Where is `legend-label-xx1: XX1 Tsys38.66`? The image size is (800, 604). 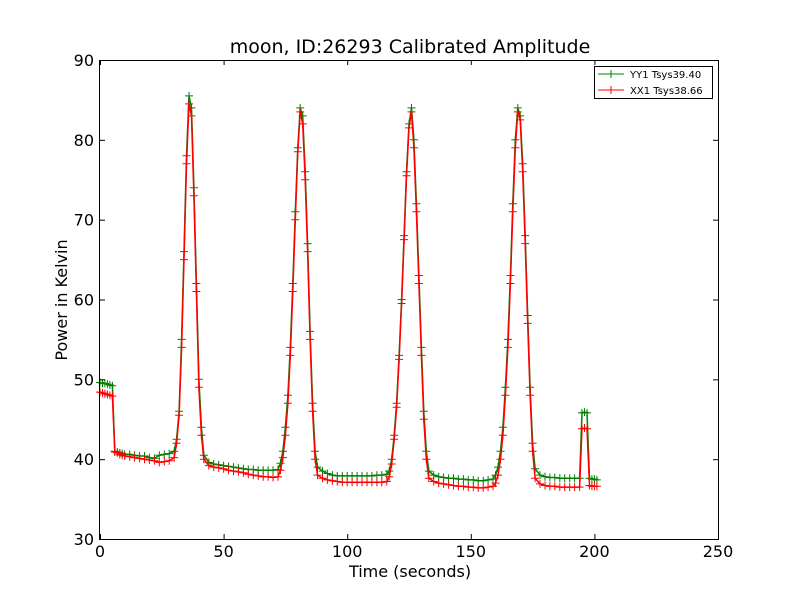
legend-label-xx1: XX1 Tsys38.66 is located at coordinates (666, 91).